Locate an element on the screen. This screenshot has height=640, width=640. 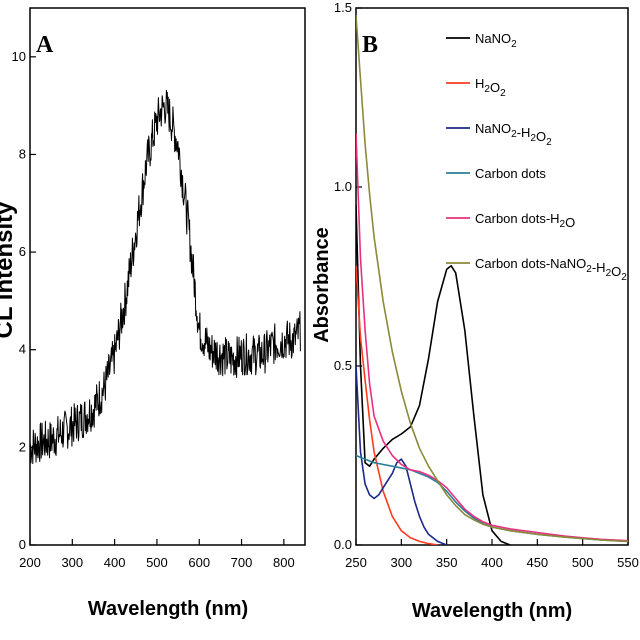
legend-label: Carbon dots is located at coordinates (510, 173).